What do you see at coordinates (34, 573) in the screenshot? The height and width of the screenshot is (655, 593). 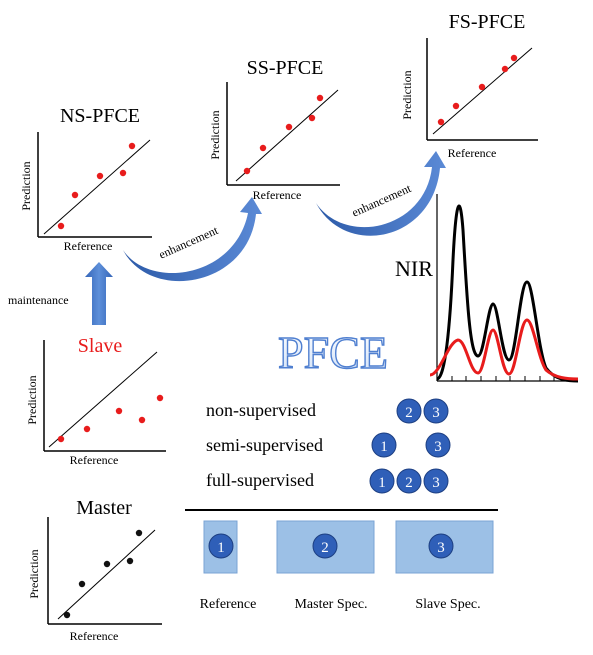 I see `master-ylabel: Prediction` at bounding box center [34, 573].